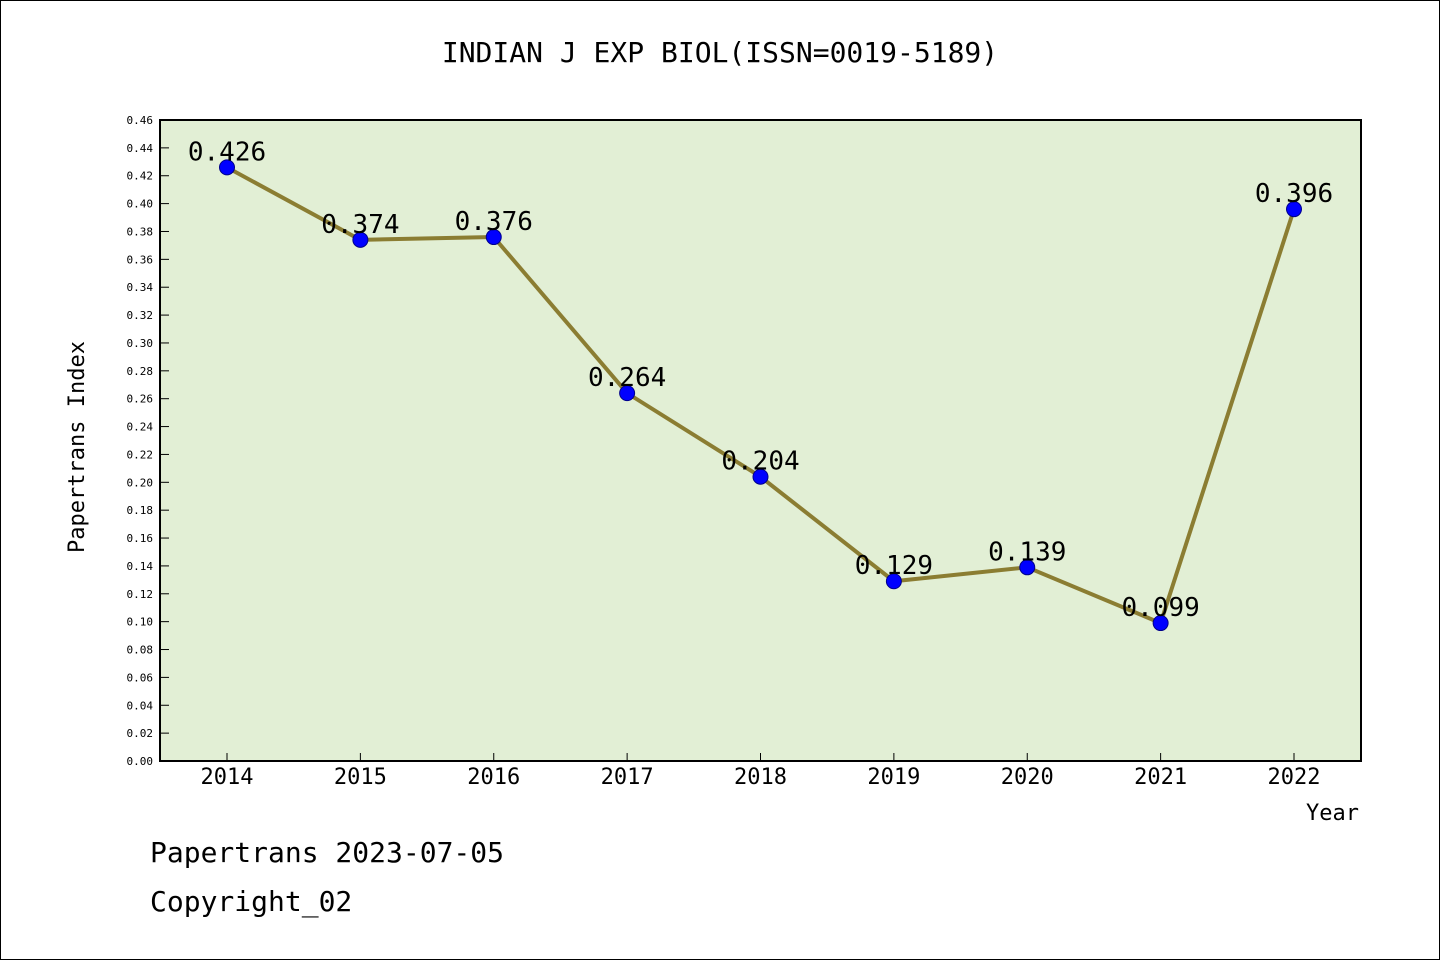  What do you see at coordinates (140, 231) in the screenshot?
I see `y-tick-label: 0.38` at bounding box center [140, 231].